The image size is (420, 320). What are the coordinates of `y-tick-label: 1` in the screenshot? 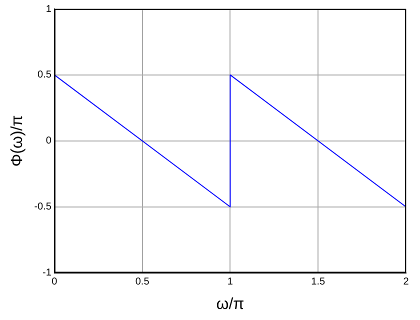 It's located at (49, 9).